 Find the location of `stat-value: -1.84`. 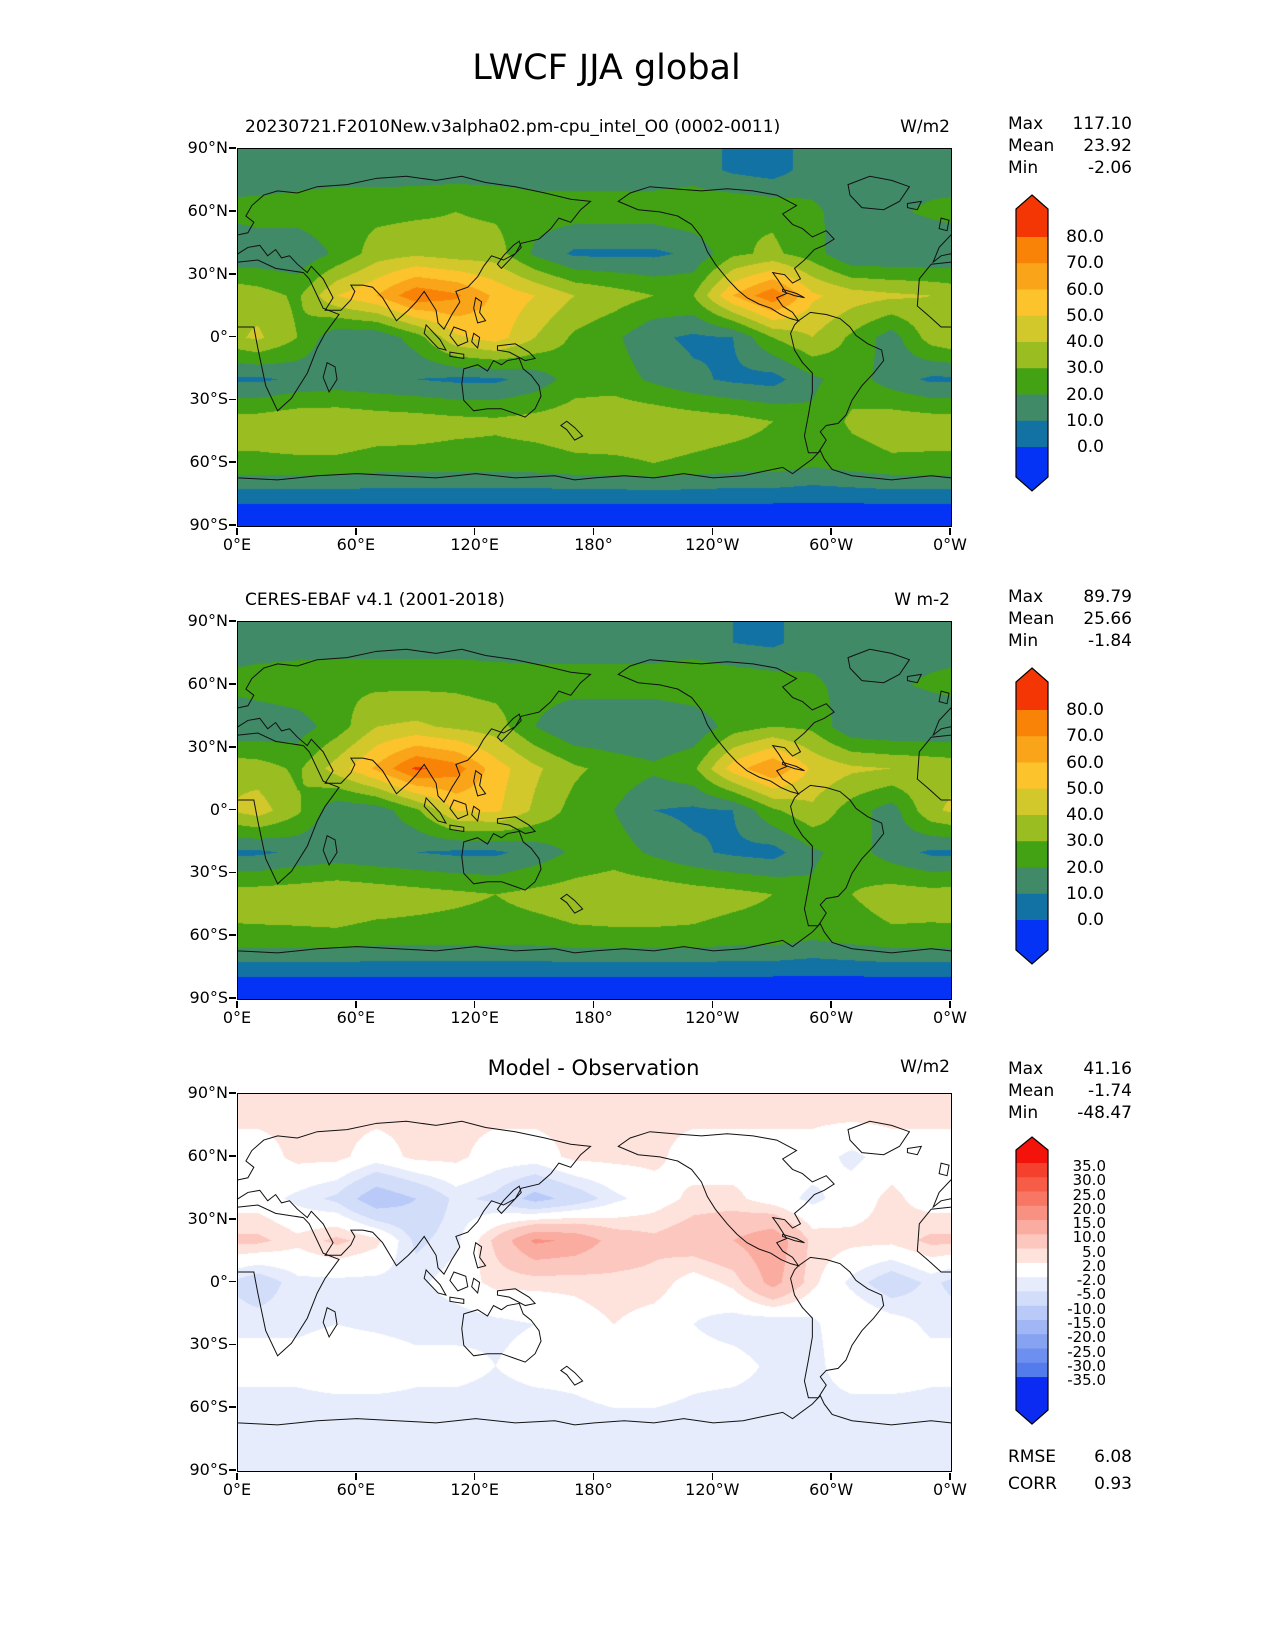

stat-value: -1.84 is located at coordinates (1110, 641).